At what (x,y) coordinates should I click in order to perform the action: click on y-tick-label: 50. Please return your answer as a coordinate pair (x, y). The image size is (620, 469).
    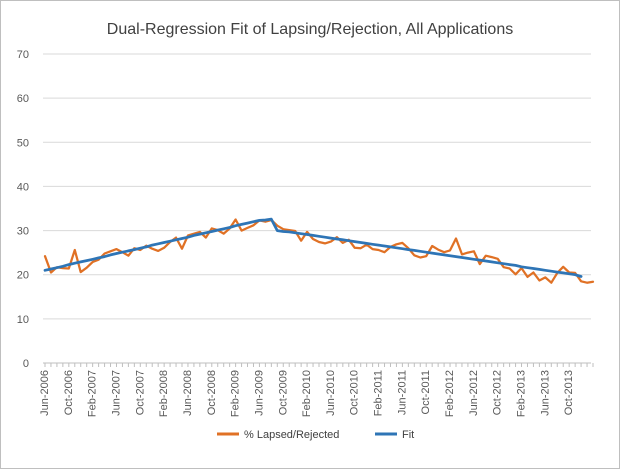
    Looking at the image, I should click on (23, 143).